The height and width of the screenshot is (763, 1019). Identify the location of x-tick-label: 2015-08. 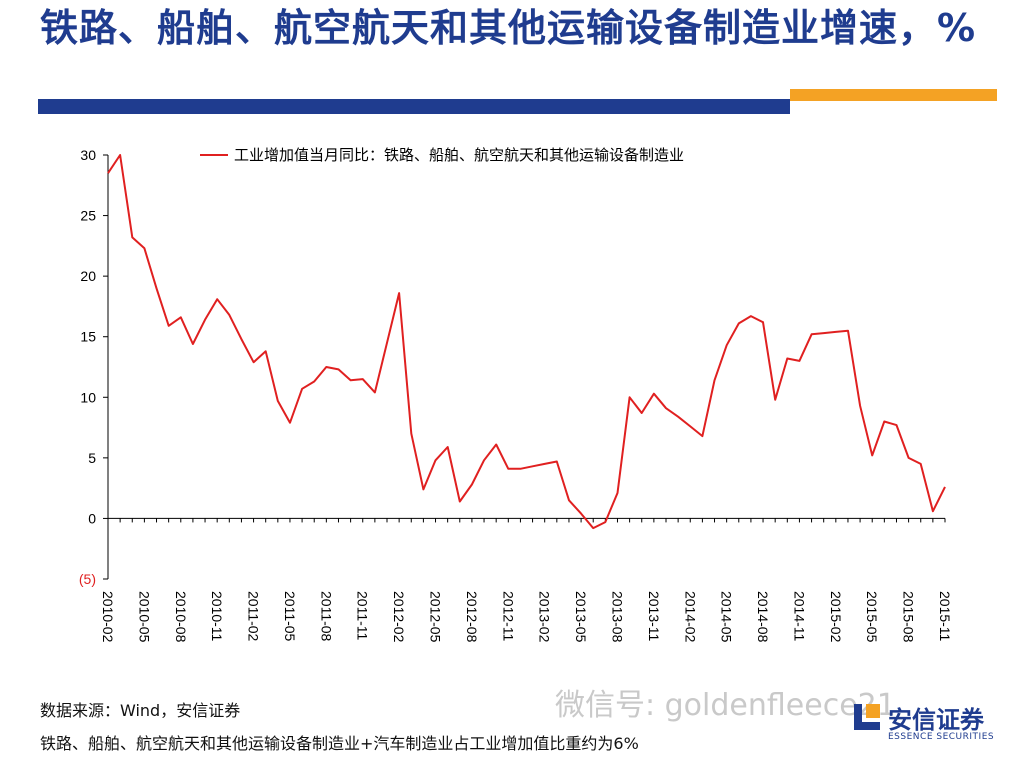
(909, 617).